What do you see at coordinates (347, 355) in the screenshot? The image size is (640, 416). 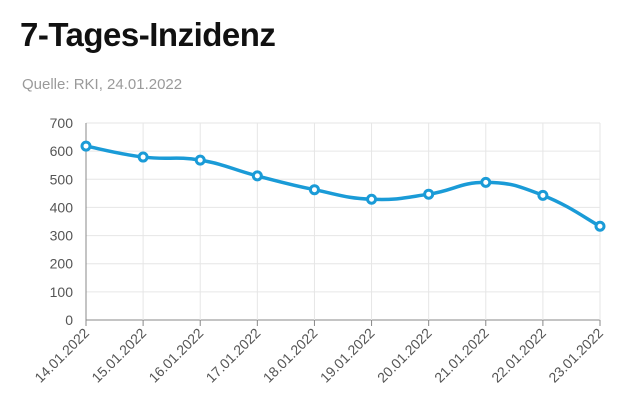 I see `x-tick-label: 19.01.2022` at bounding box center [347, 355].